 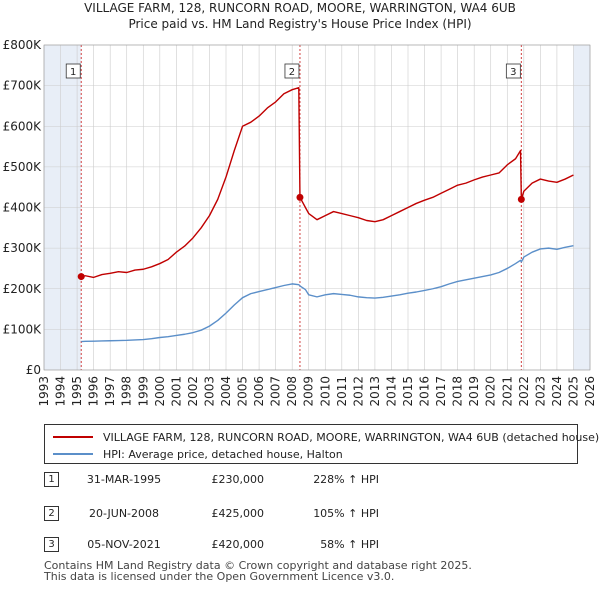 I want to click on y-tick-label: £600K, so click(x=23, y=126).